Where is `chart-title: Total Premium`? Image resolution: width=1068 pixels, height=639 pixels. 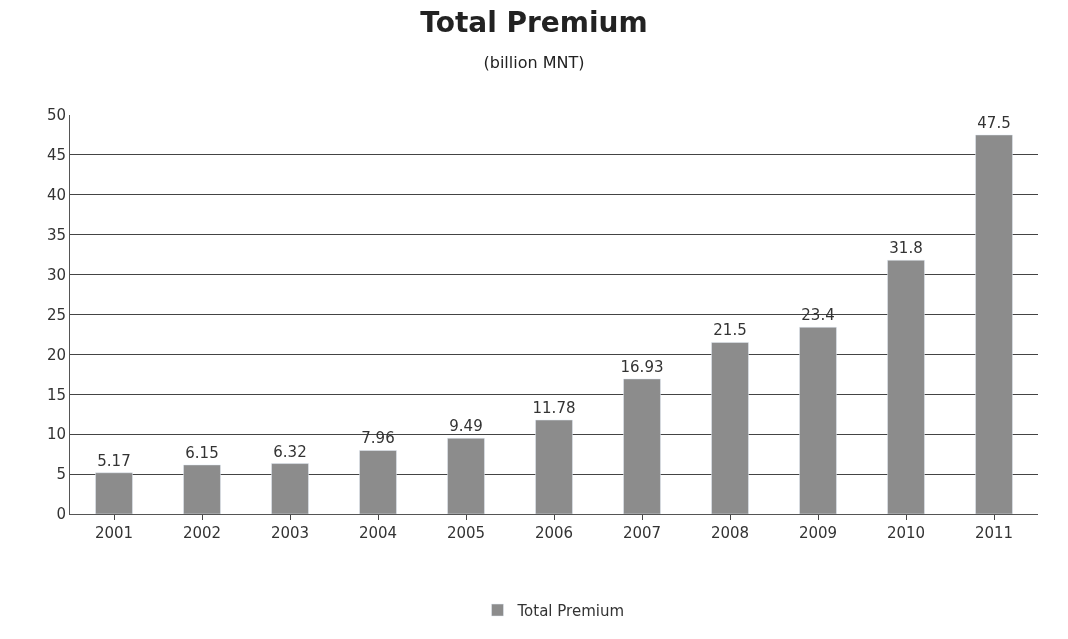
chart-title: Total Premium is located at coordinates (534, 22).